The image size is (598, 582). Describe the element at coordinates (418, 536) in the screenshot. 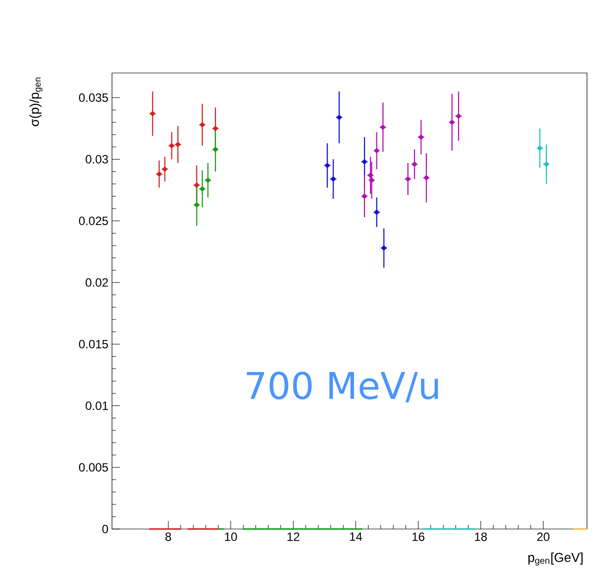

I see `x-tick-label: 16` at that location.